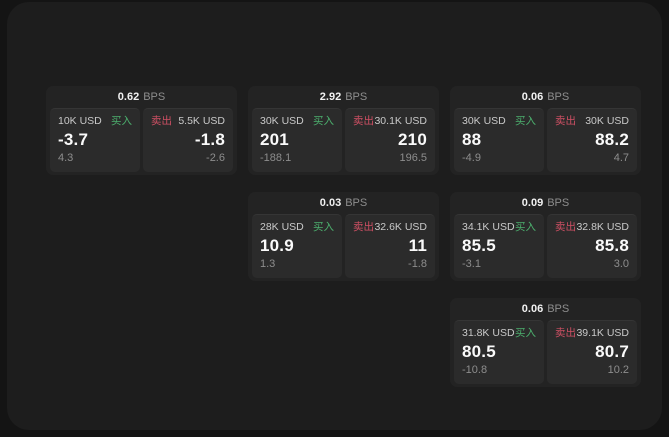 This screenshot has width=669, height=437. I want to click on sell-panel: 卖出 32.8K USD 85.8 3.0, so click(592, 246).